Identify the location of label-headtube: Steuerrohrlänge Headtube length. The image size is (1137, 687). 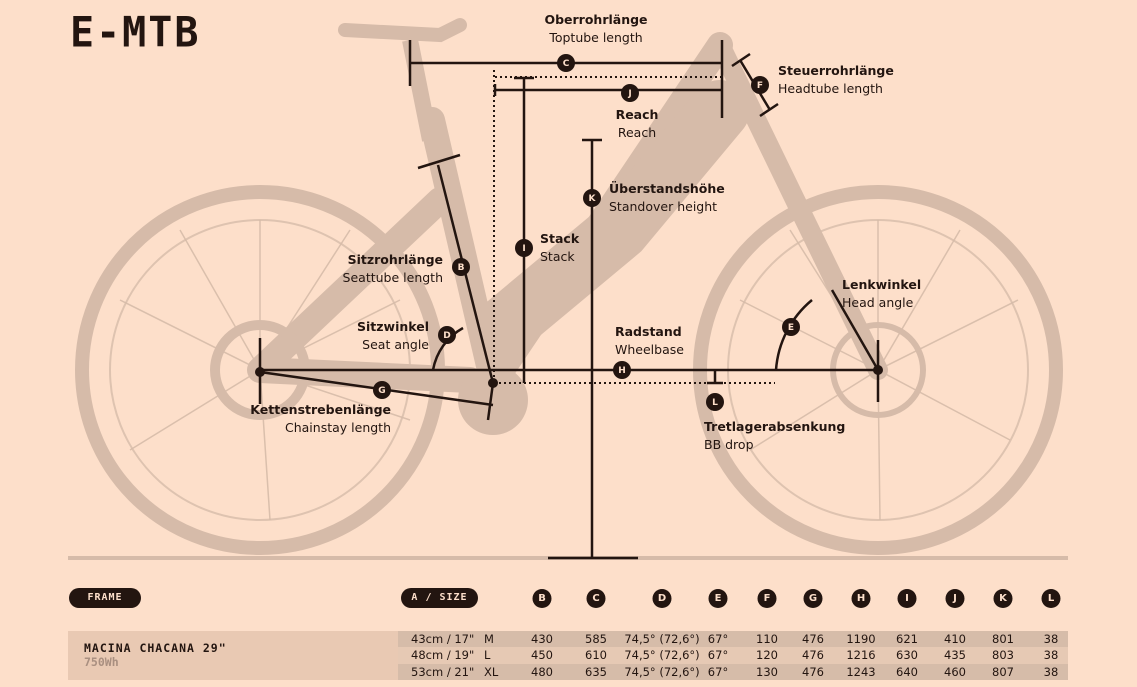
(836, 79).